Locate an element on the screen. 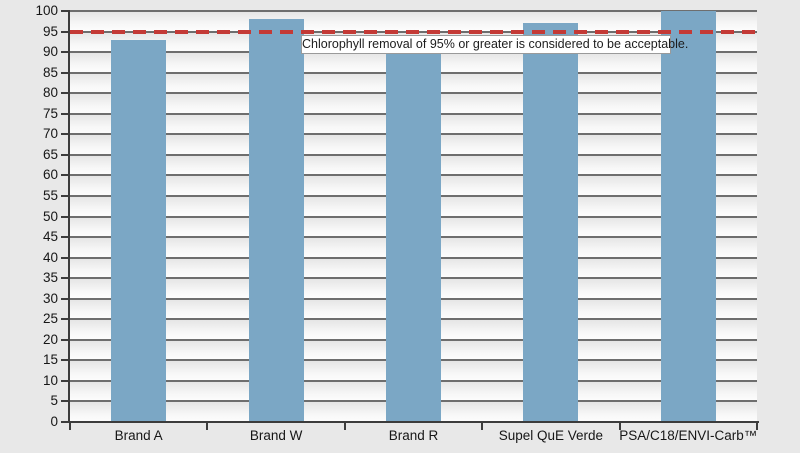 This screenshot has height=453, width=800. y-axis-tick-label: 0 is located at coordinates (54, 421).